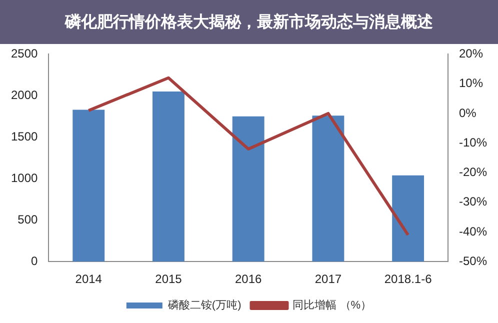 This screenshot has width=498, height=323. Describe the element at coordinates (332, 305) in the screenshot. I see `legend-label: 同比增幅 （%）` at that location.